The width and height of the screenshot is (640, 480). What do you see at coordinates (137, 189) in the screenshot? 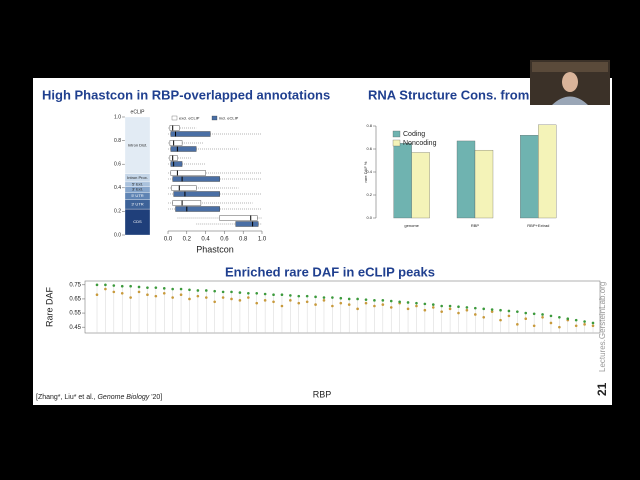
I see `segment-label: 3' Ext.` at bounding box center [137, 189].